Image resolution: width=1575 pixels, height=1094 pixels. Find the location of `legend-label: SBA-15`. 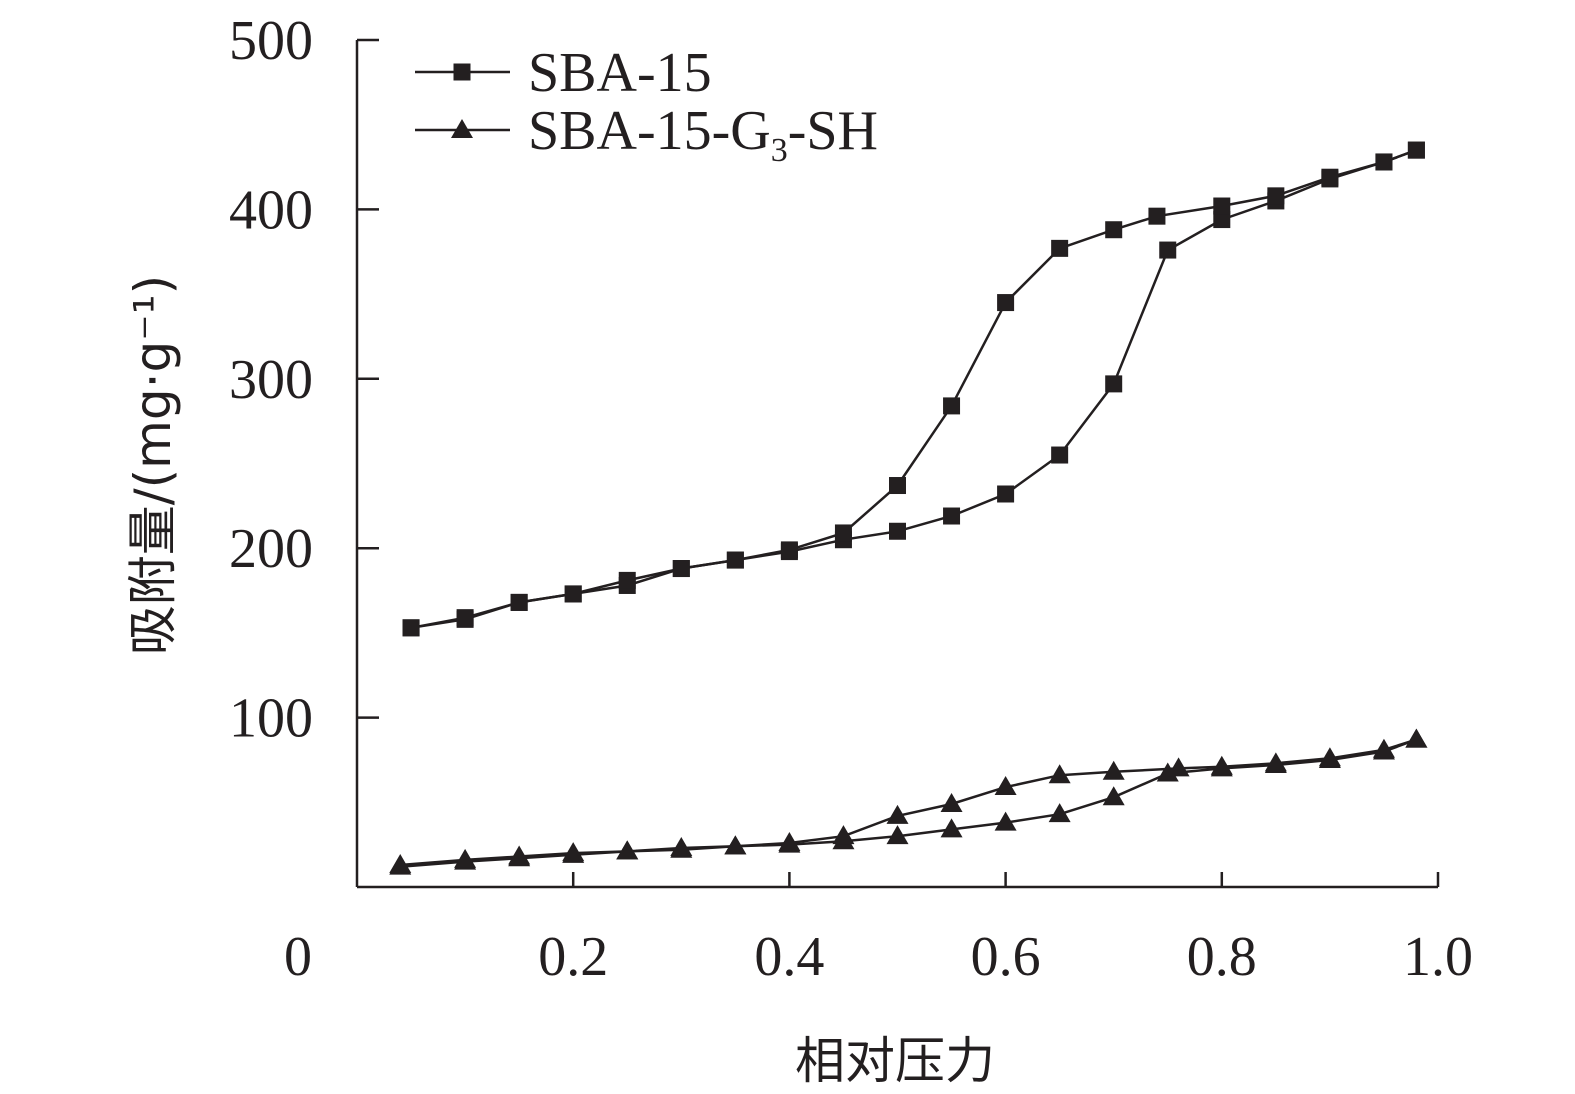

legend-label: SBA-15 is located at coordinates (620, 73).